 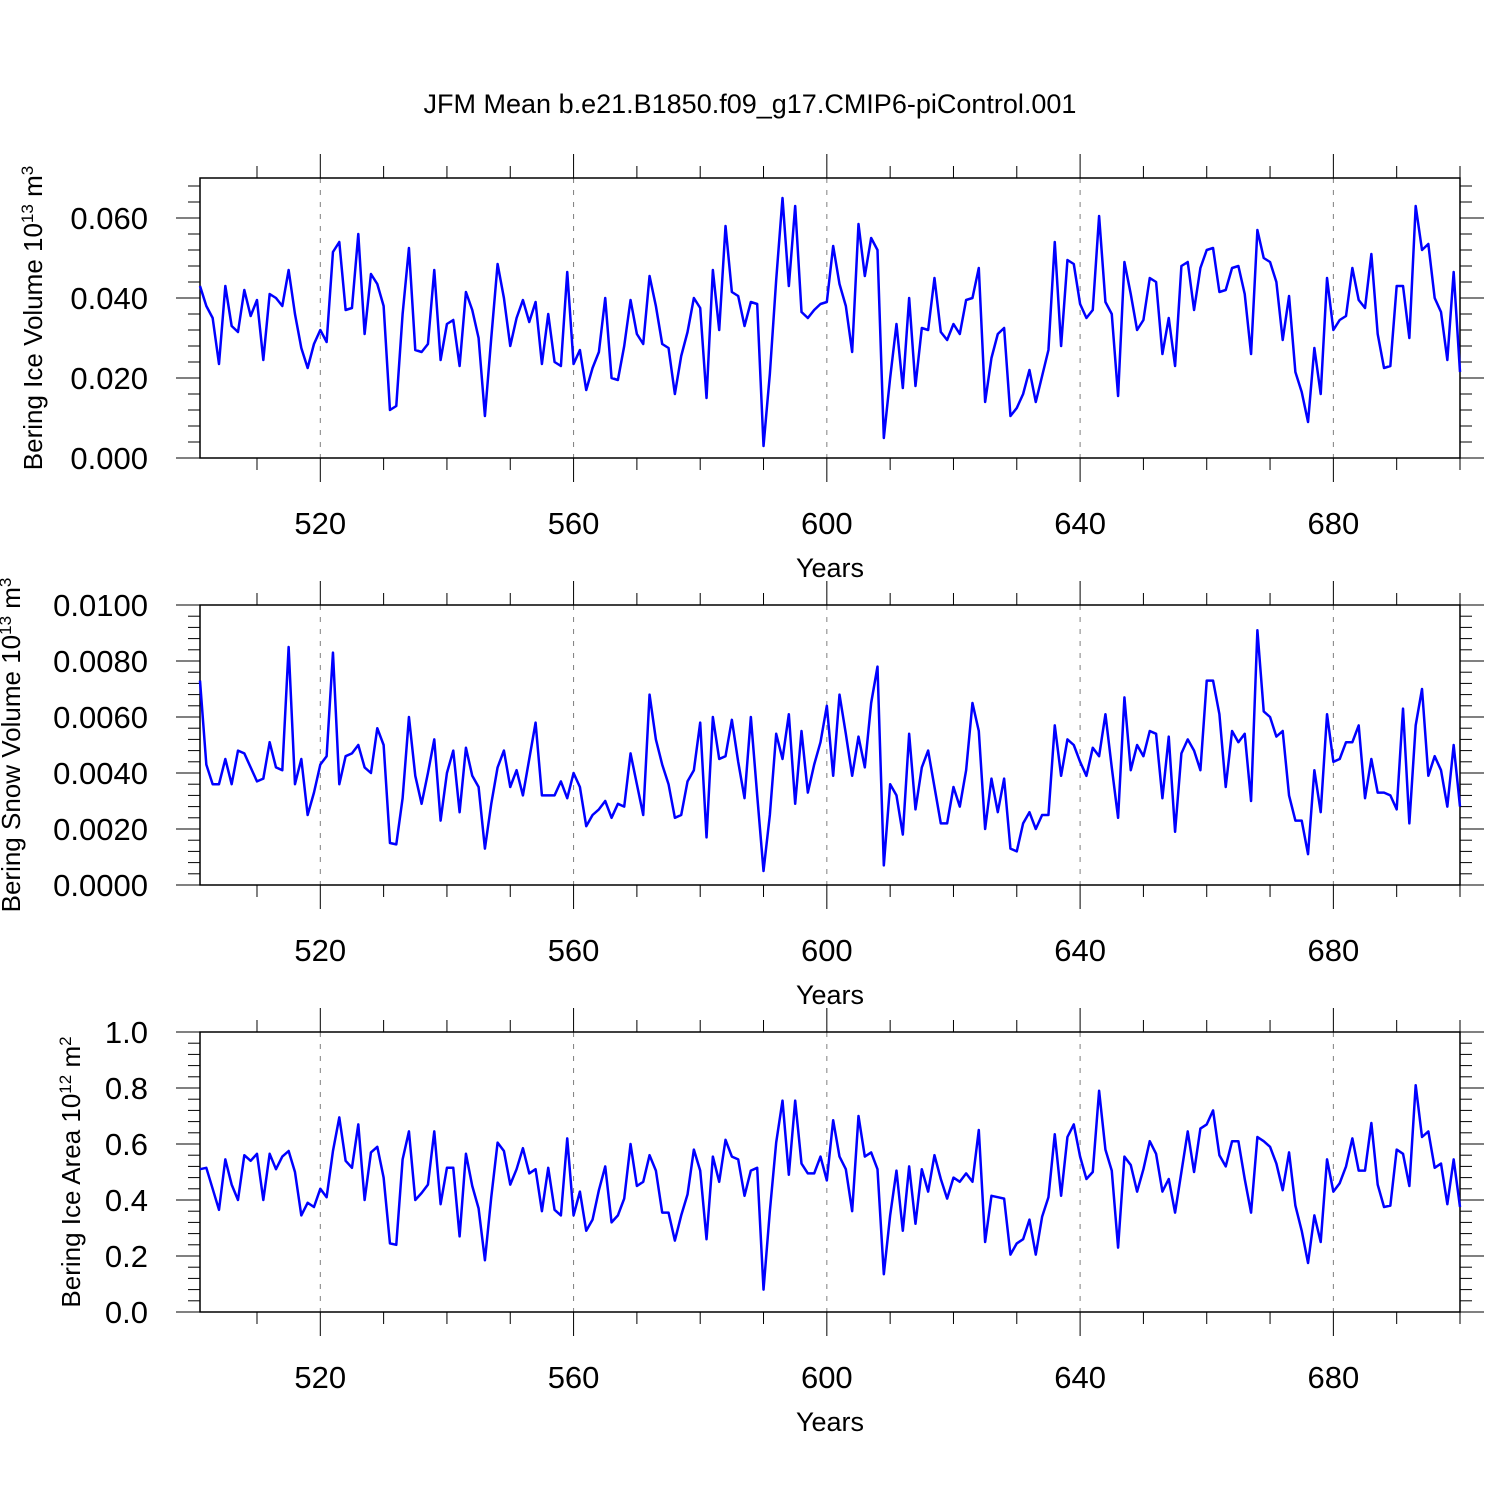 What do you see at coordinates (71, 1201) in the screenshot?
I see `y-axis-label-part: Bering Ice Area 10` at bounding box center [71, 1201].